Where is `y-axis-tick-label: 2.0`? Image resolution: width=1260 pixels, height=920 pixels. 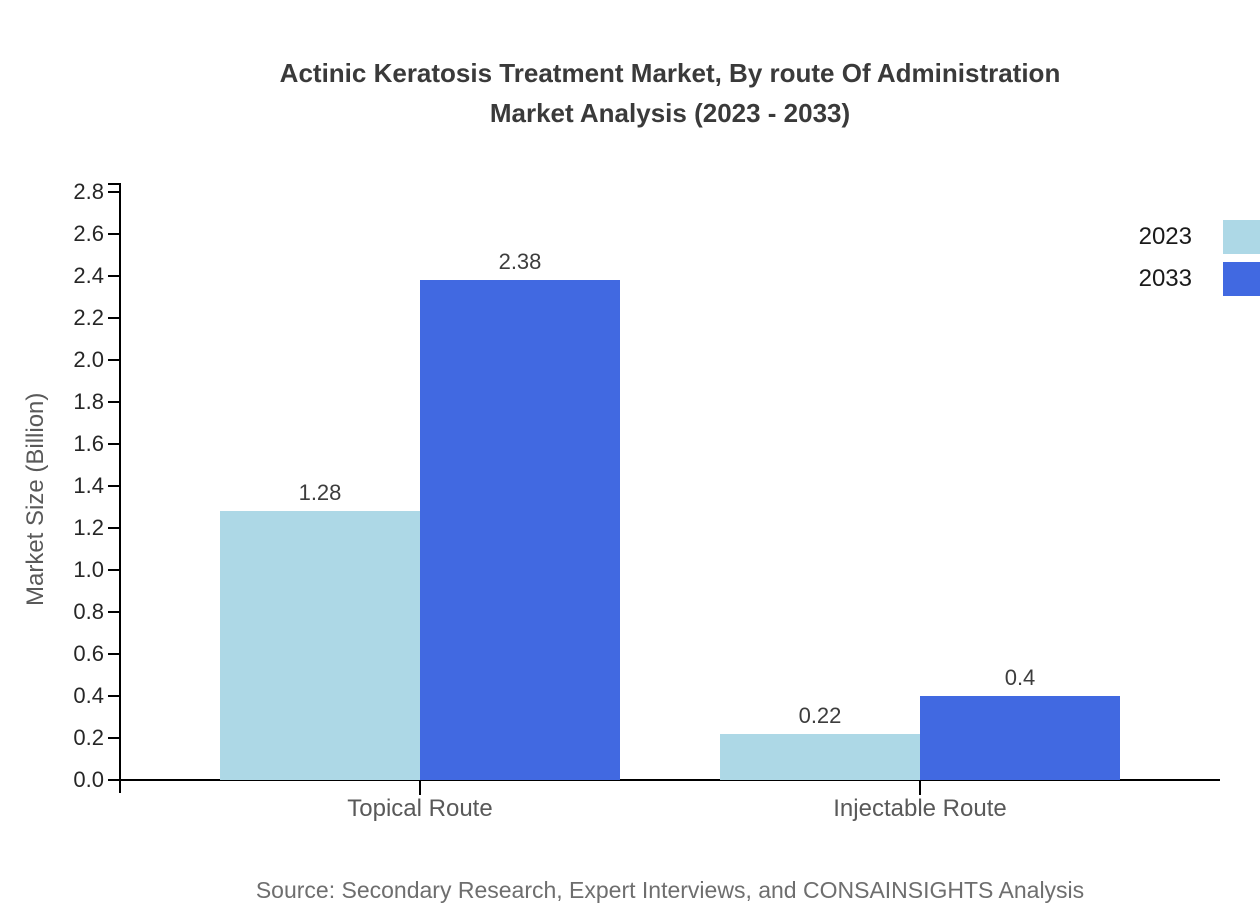
y-axis-tick-label: 2.0 is located at coordinates (88, 359).